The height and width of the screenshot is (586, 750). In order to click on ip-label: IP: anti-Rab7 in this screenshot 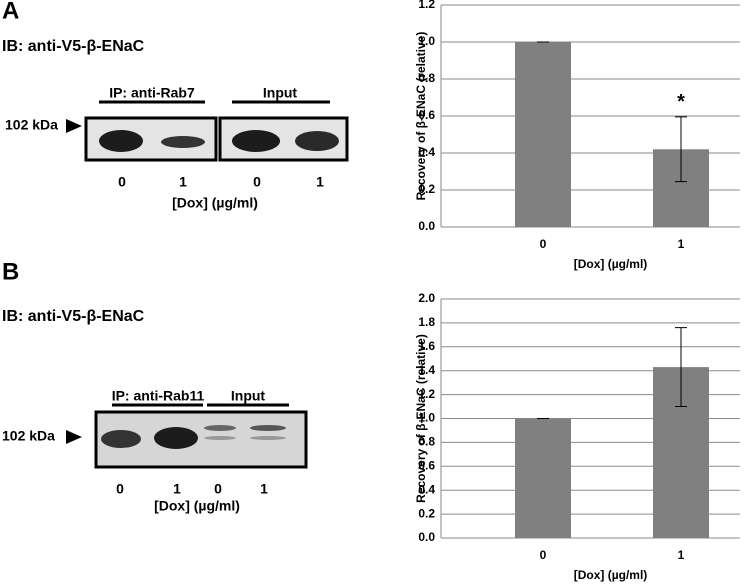, I will do `click(152, 93)`.